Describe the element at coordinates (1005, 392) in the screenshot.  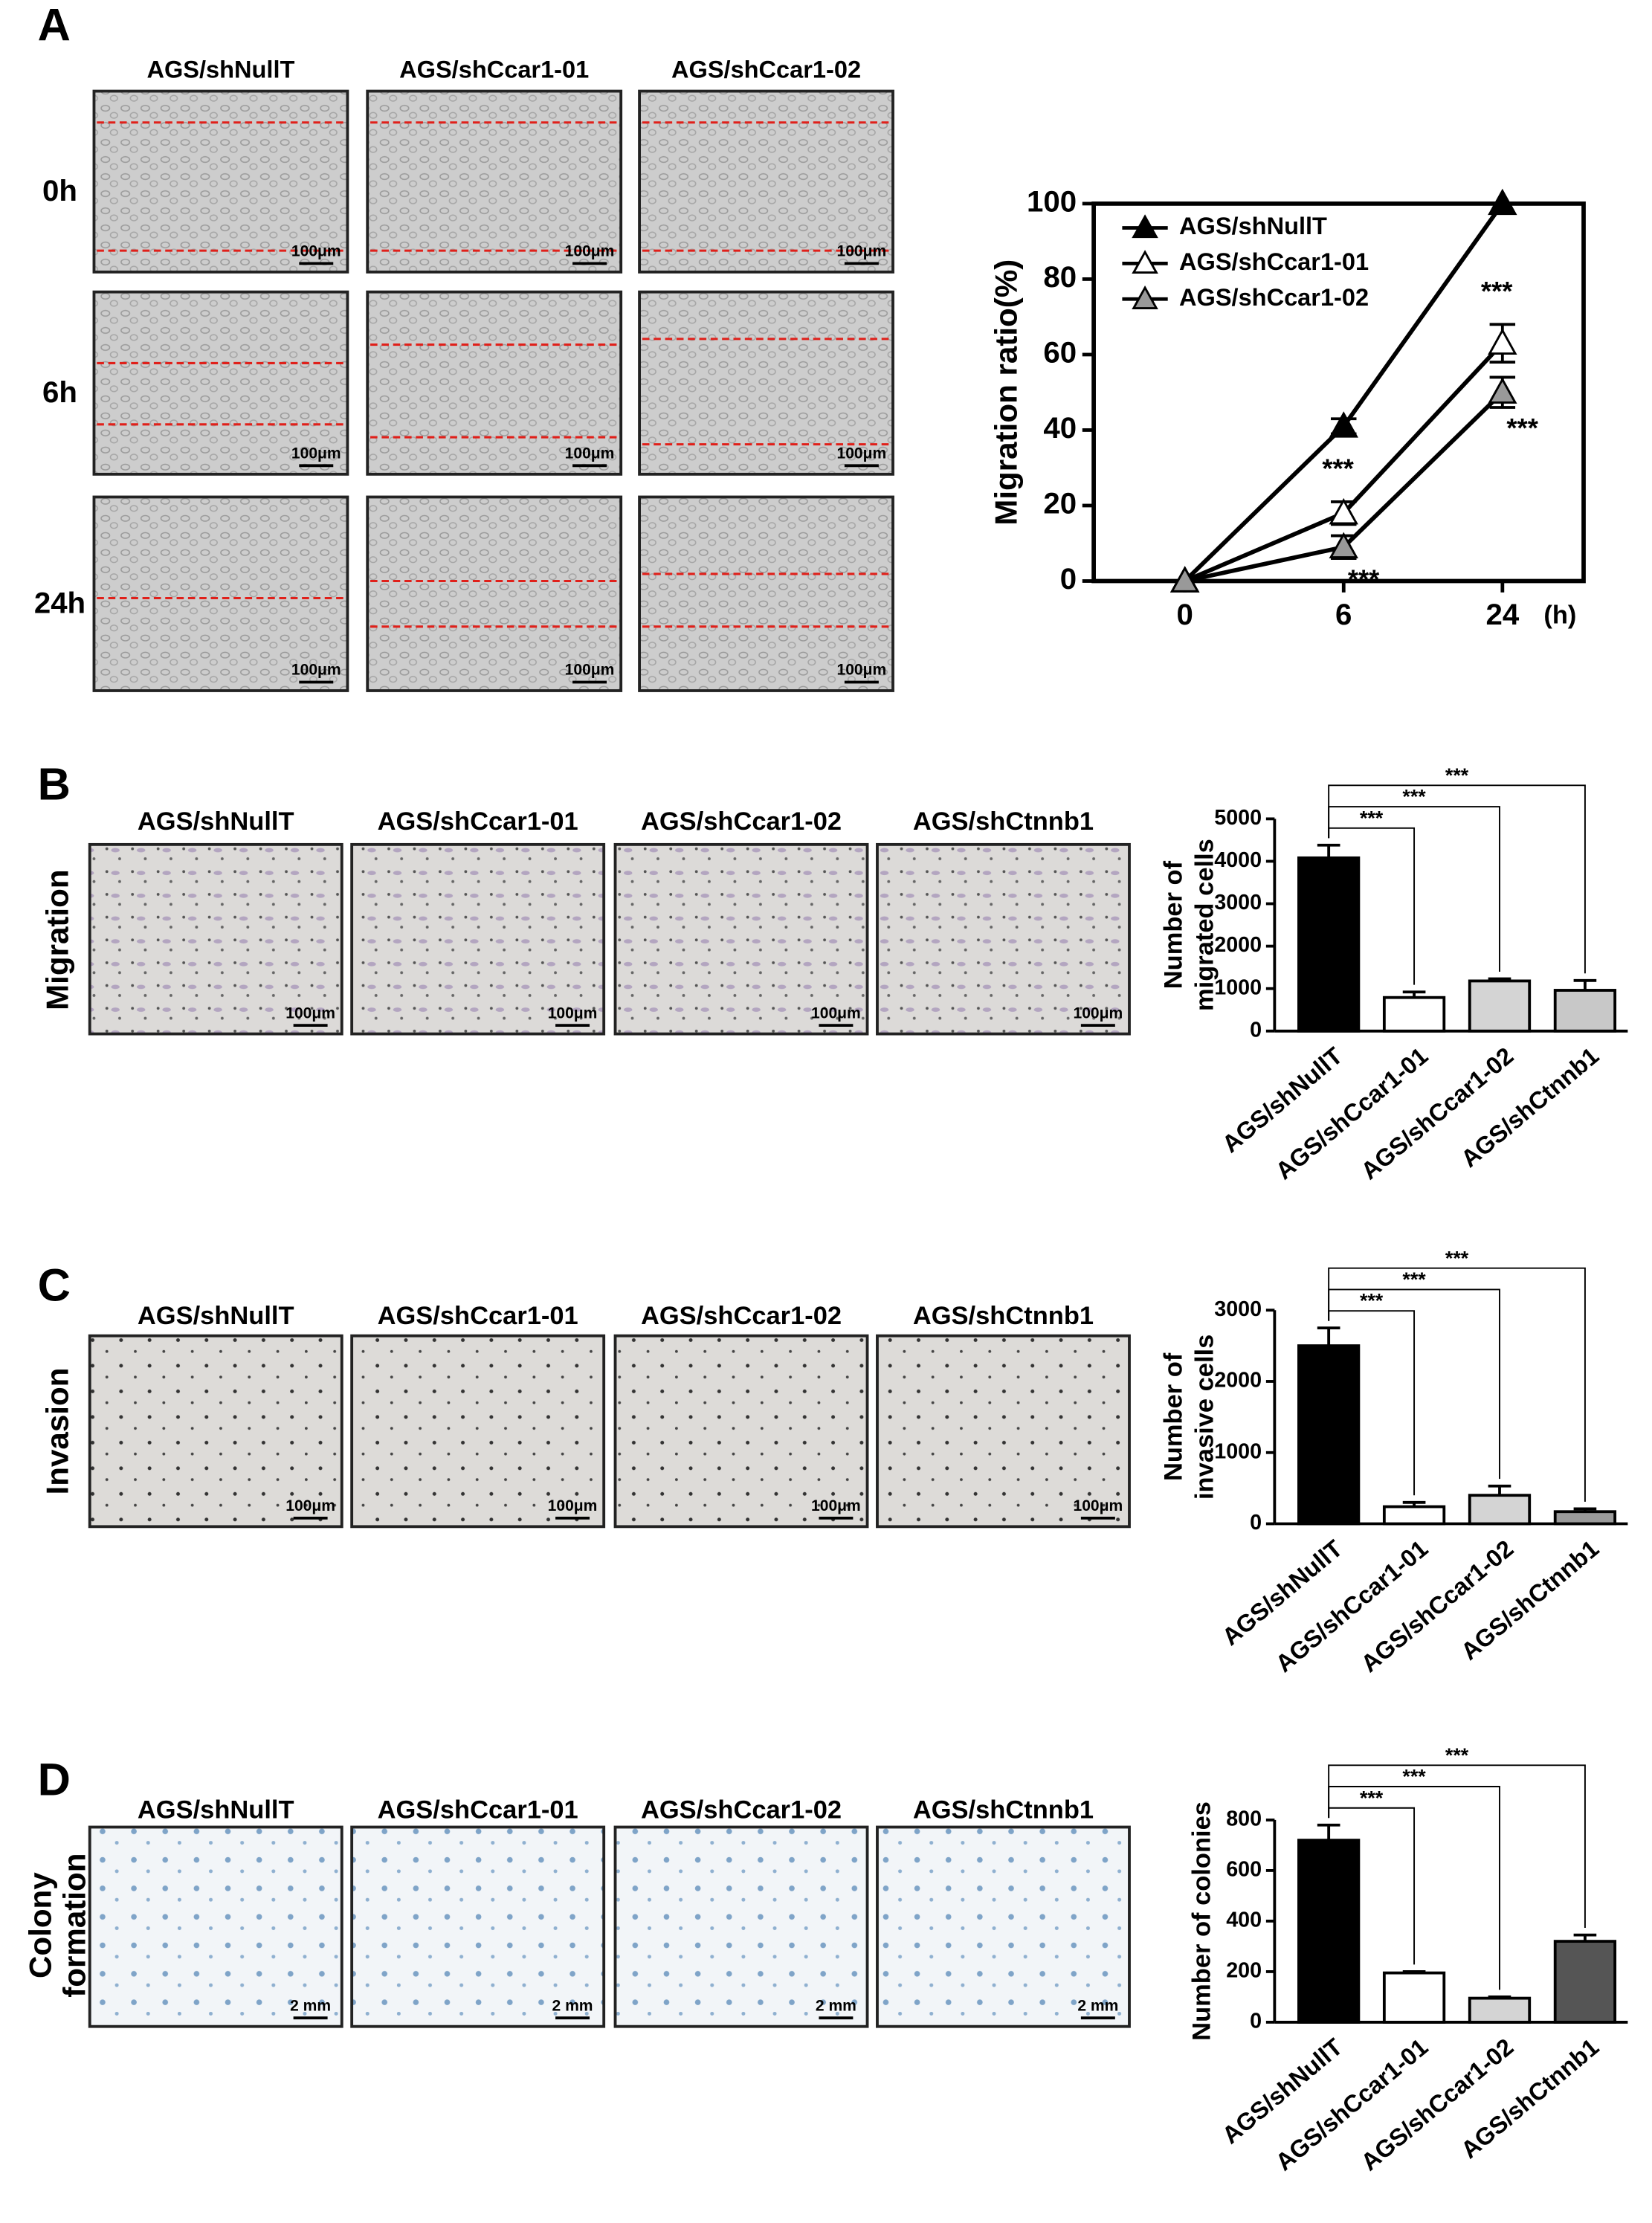
I see `y-axis-label: Migration ratio(%)` at that location.